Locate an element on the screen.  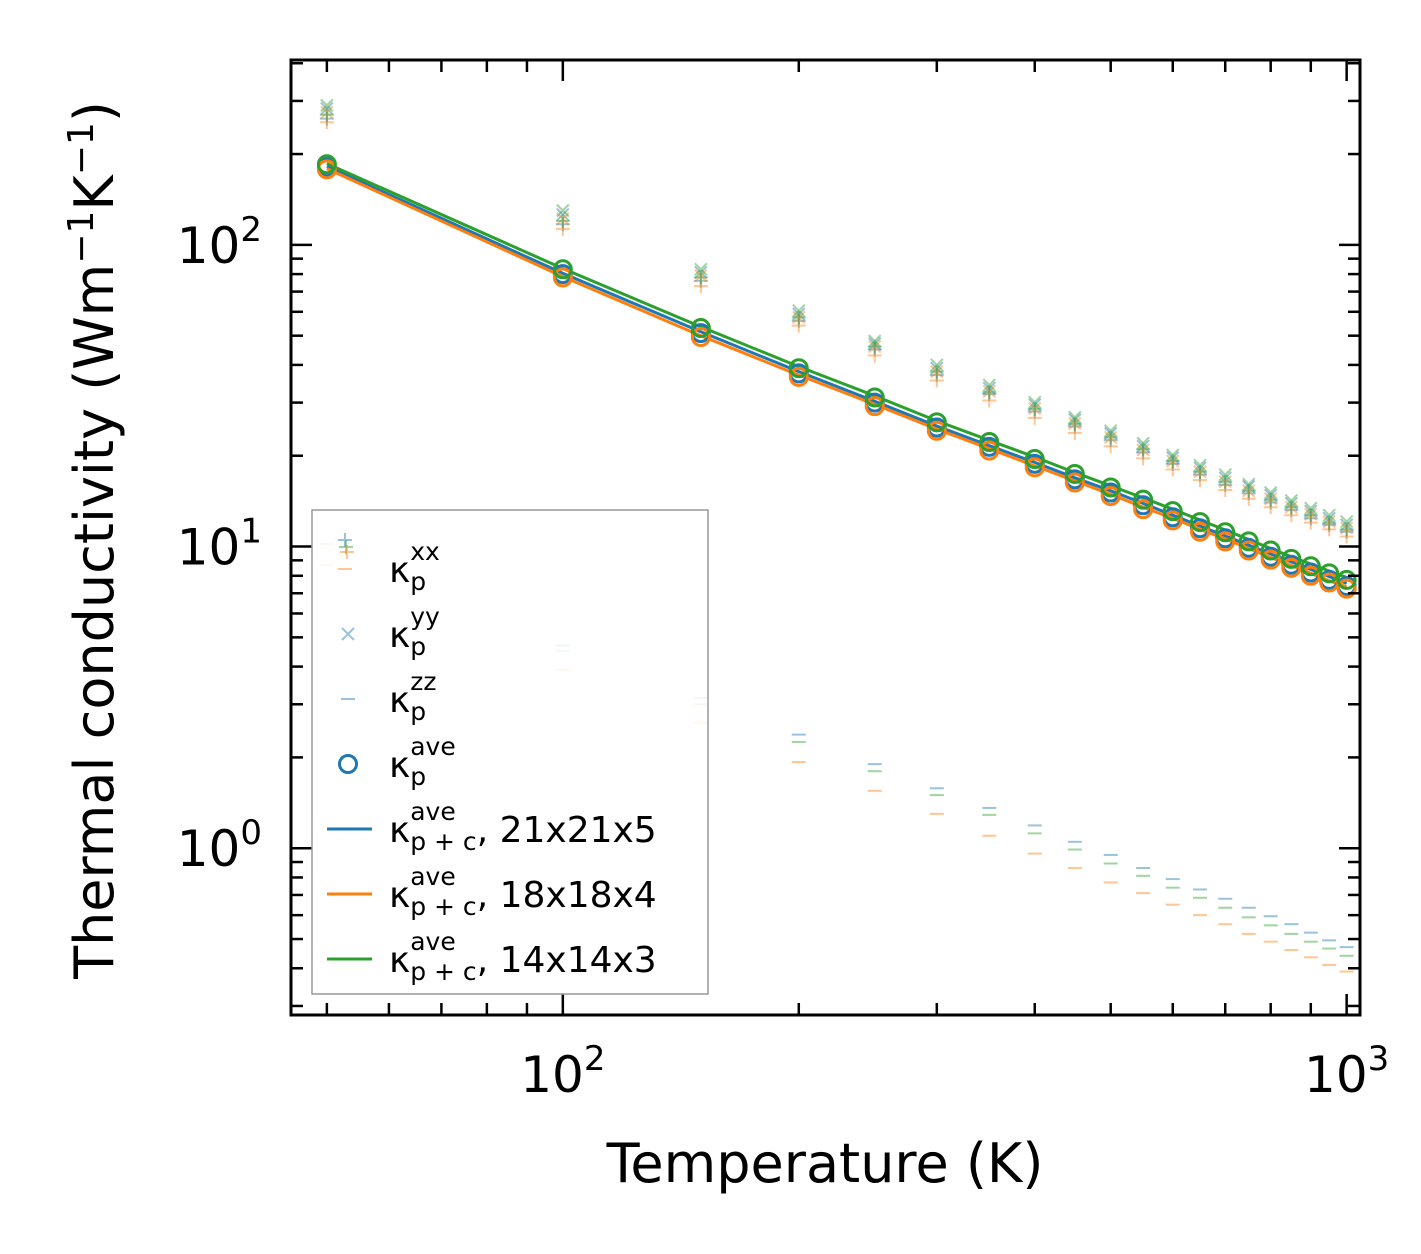
y-axis-label-end: ) is located at coordinates (94, 111).